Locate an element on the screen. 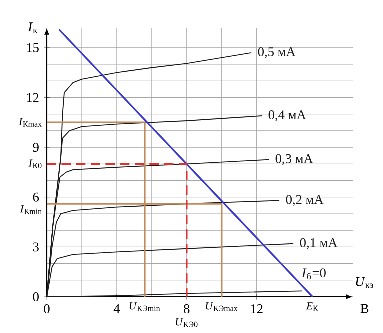  annotation: I$_{Кmin}$ is located at coordinates (31, 210).